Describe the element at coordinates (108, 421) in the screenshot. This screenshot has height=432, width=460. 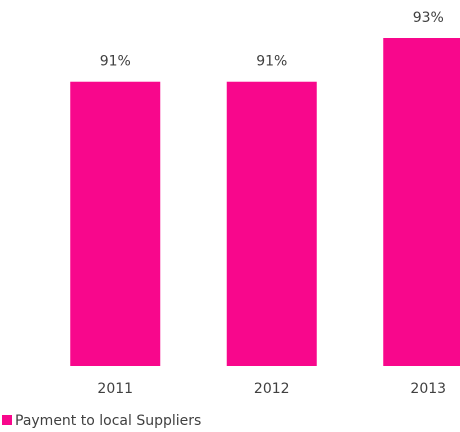
I see `legend-label: Payment to local Suppliers` at that location.